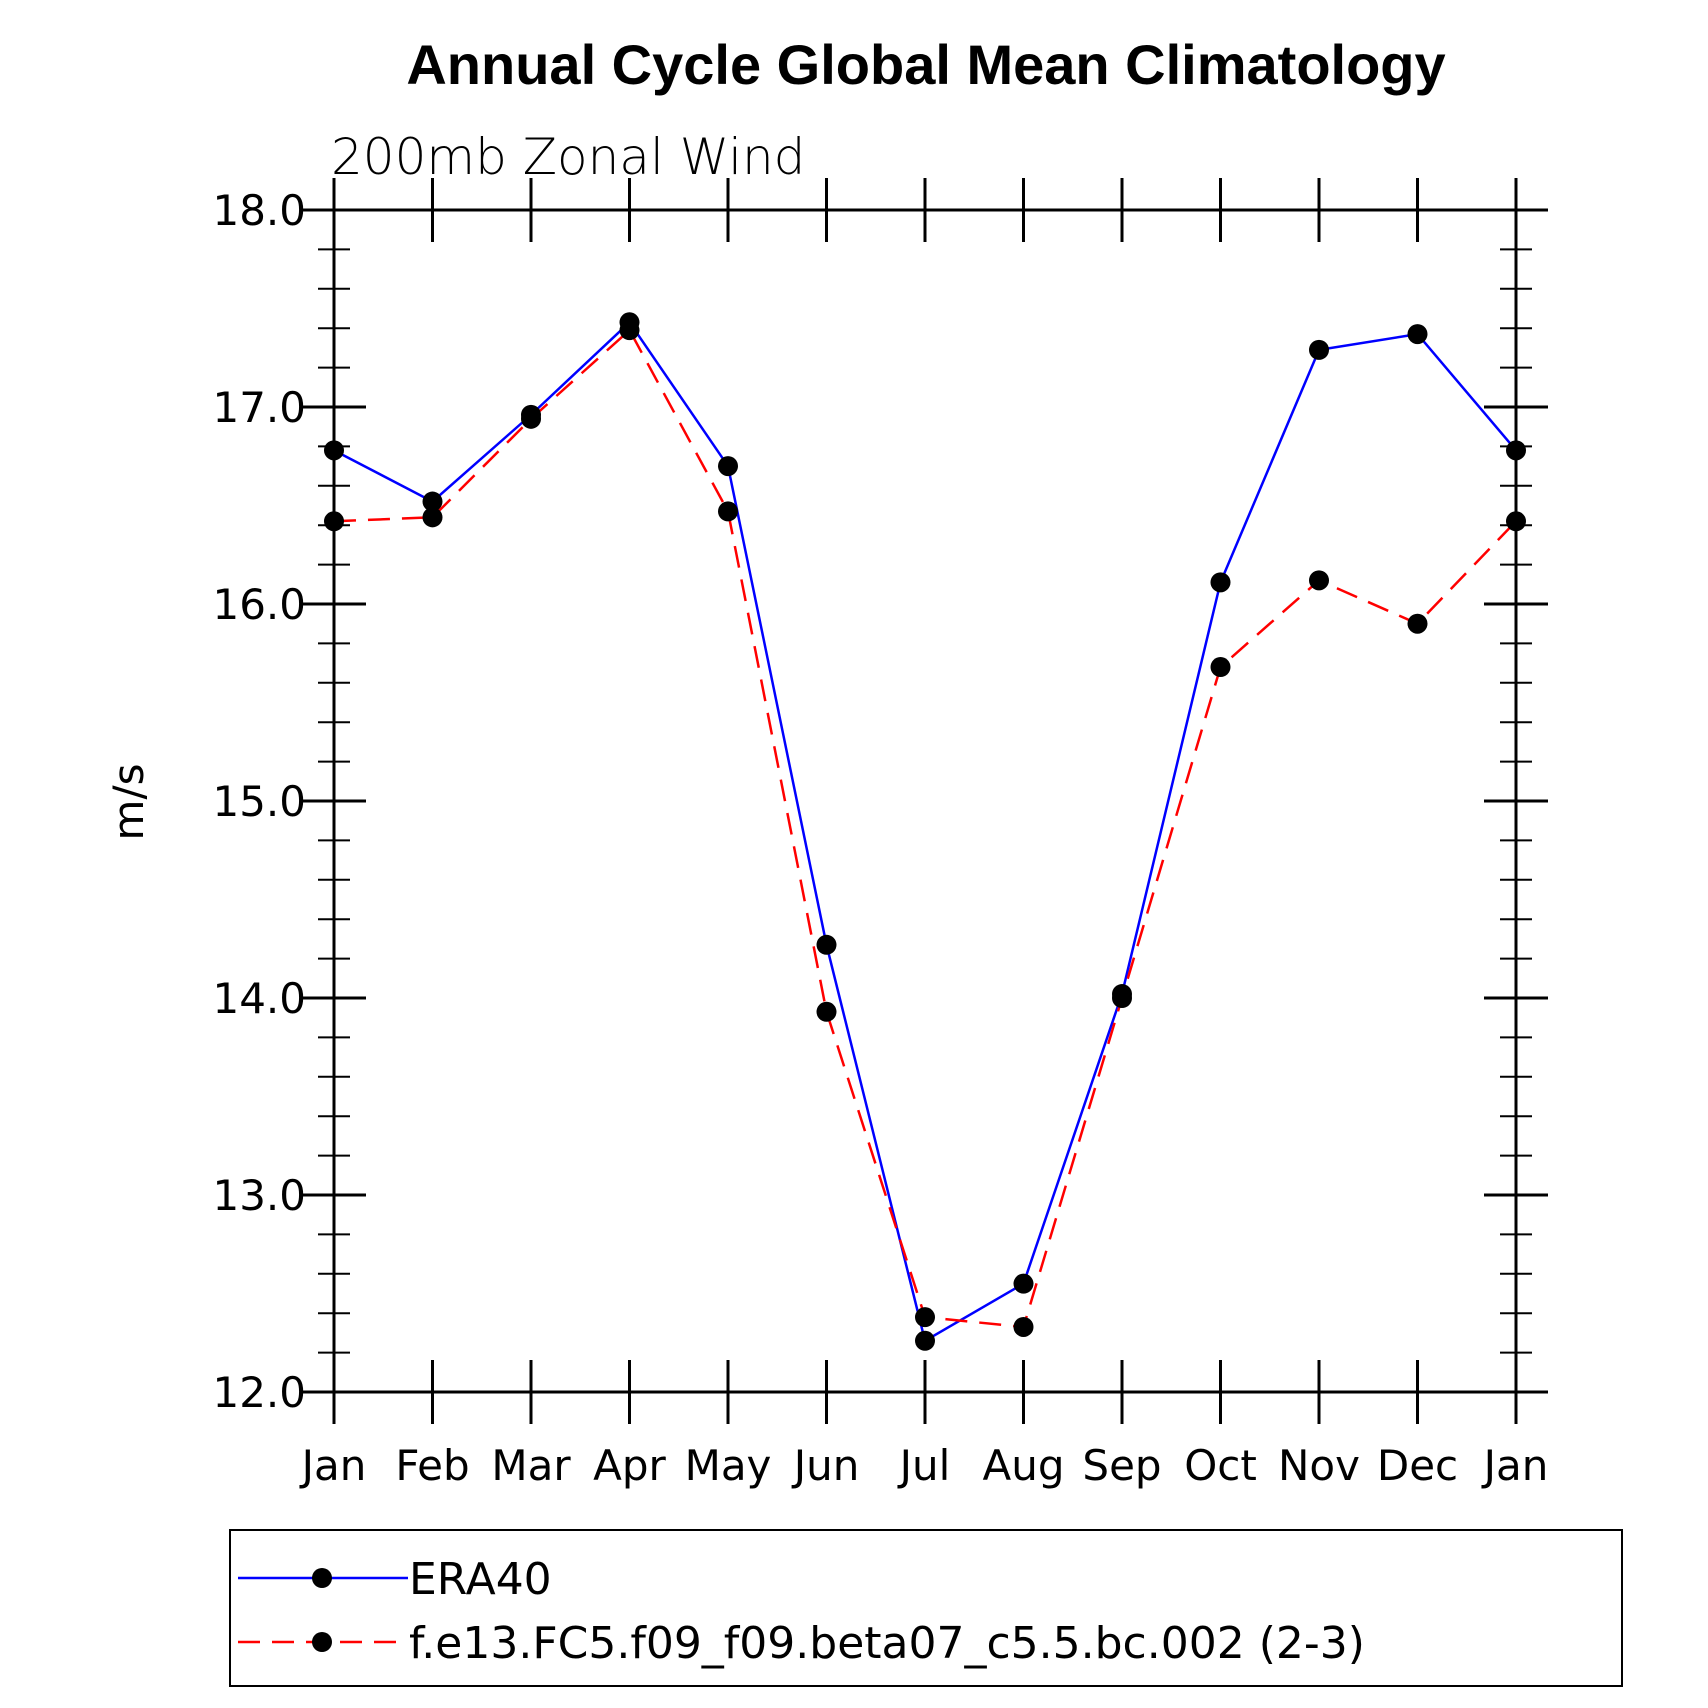 The height and width of the screenshot is (1708, 1708). What do you see at coordinates (825, 1465) in the screenshot?
I see `x-tick-label: Jun` at bounding box center [825, 1465].